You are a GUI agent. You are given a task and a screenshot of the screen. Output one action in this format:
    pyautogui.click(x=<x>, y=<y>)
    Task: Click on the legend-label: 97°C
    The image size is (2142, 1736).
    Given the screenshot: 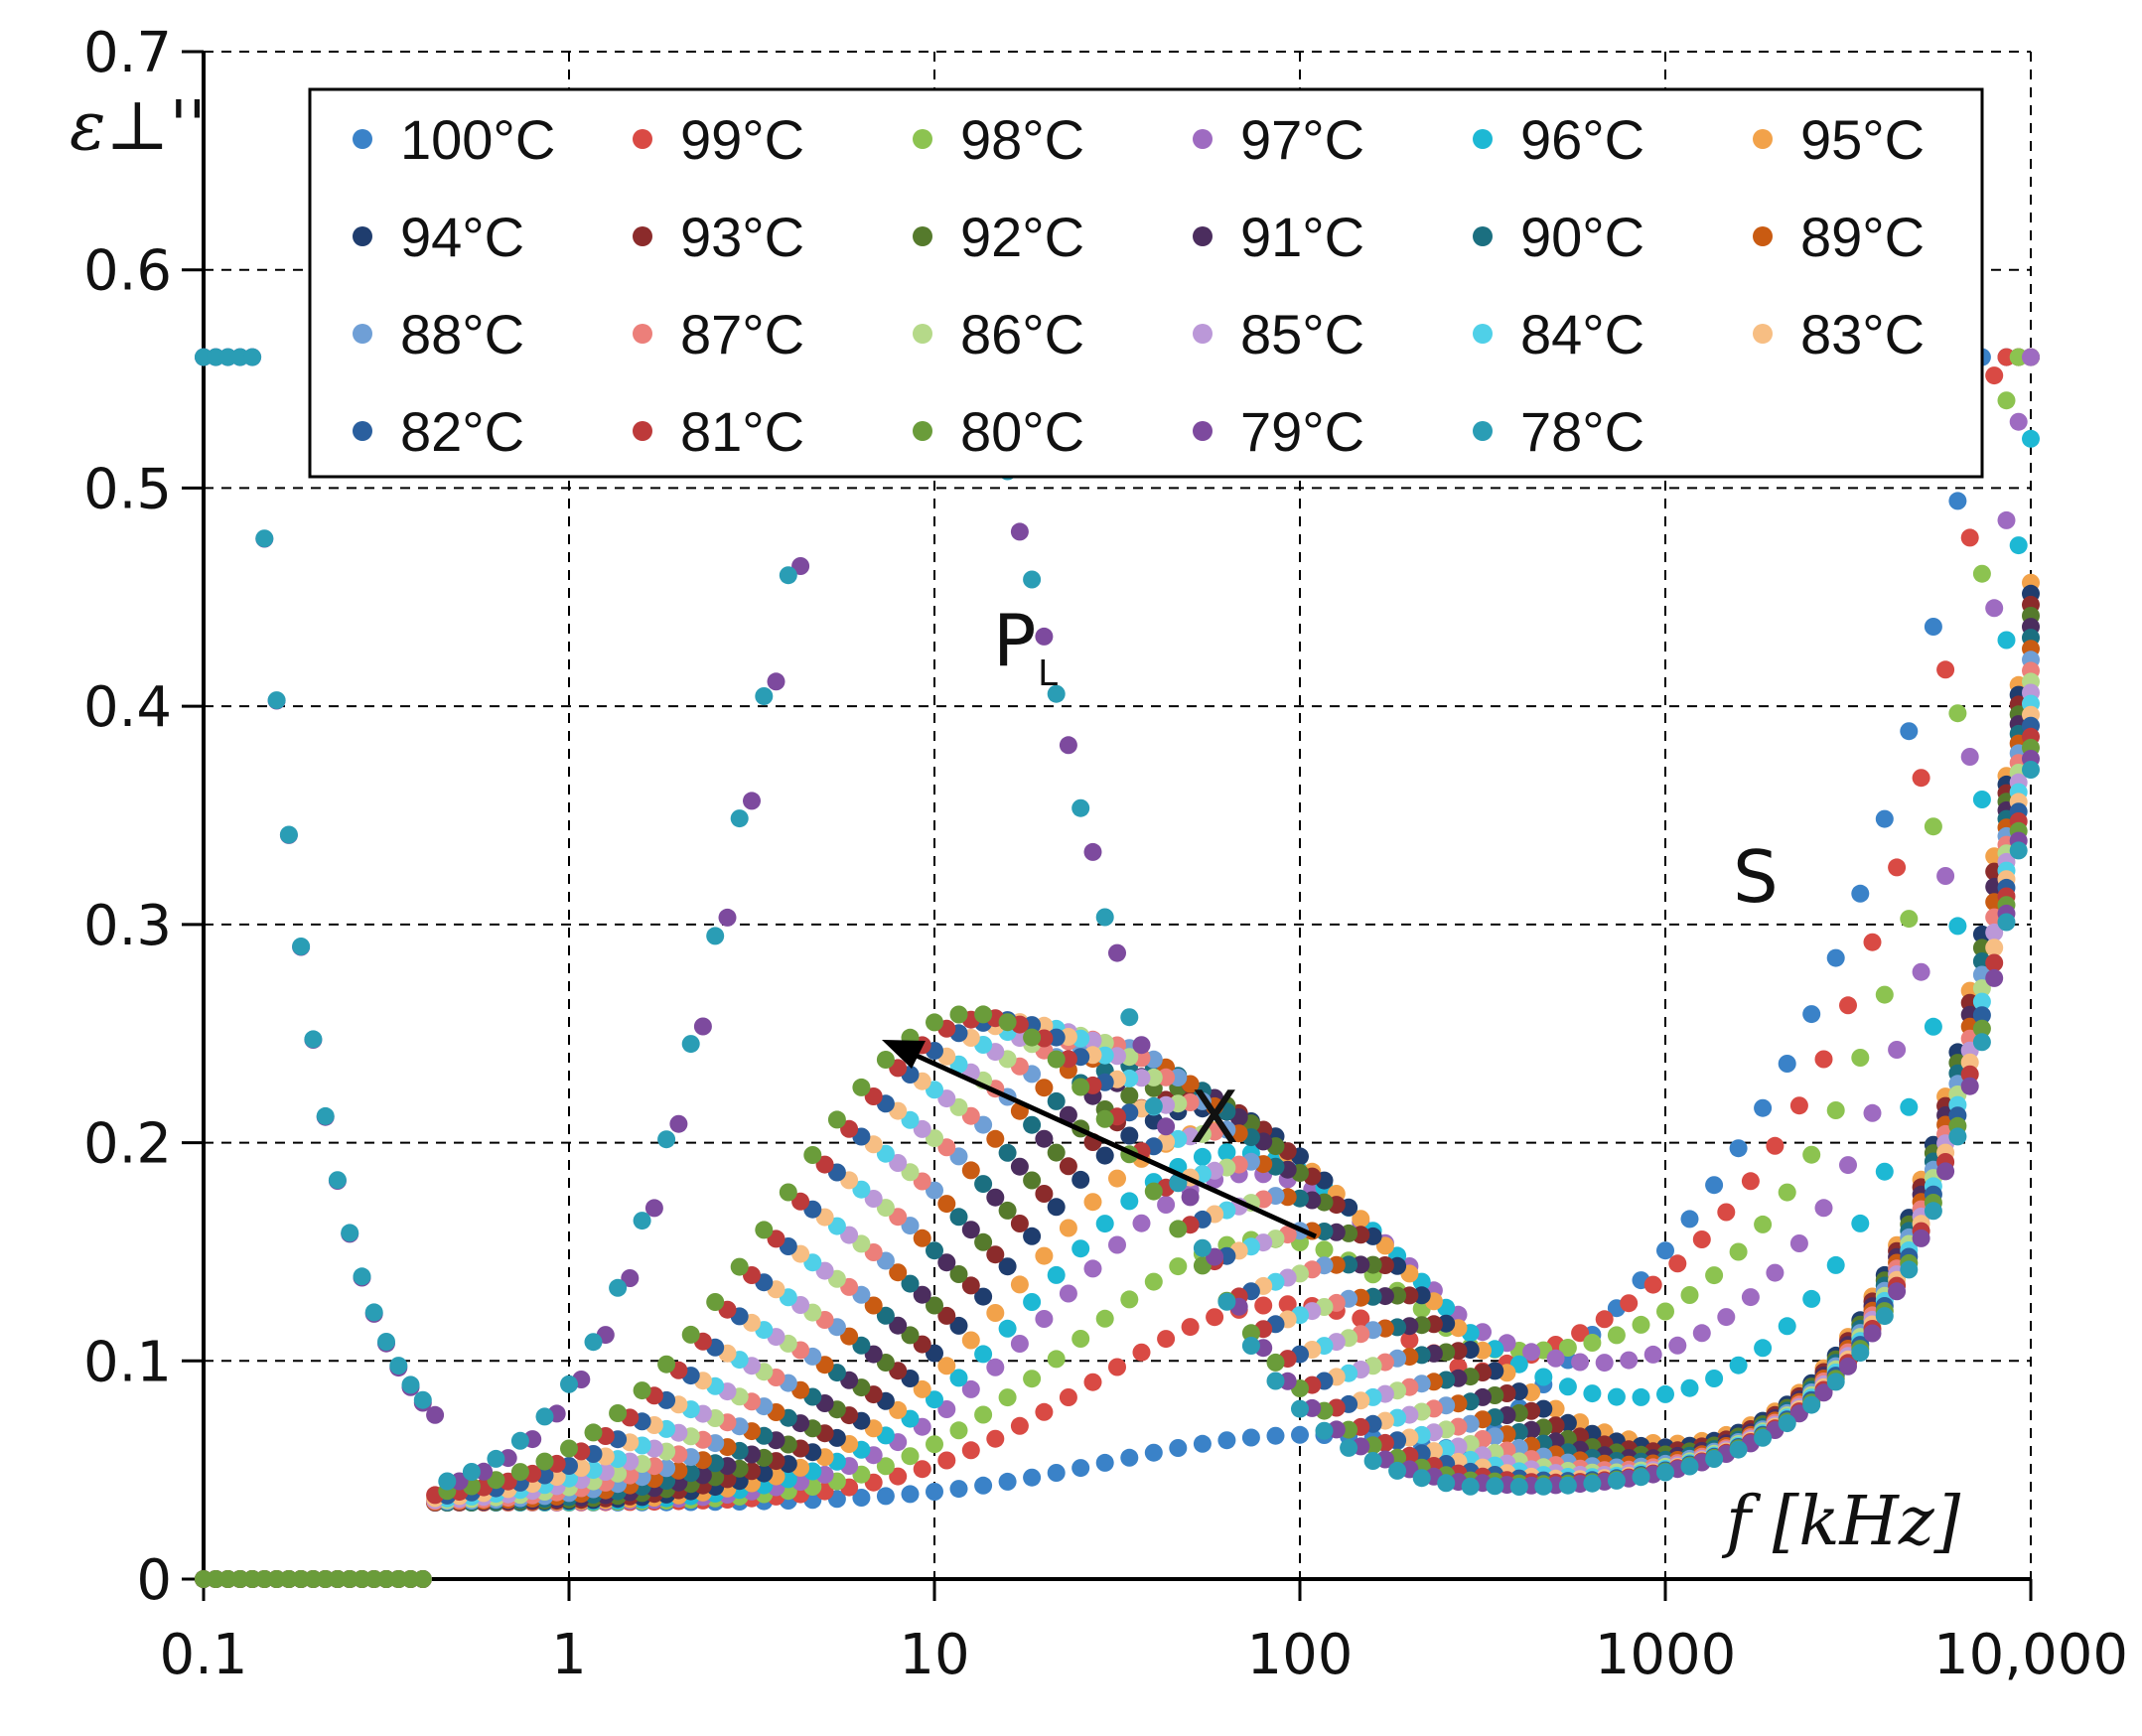 What is the action you would take?
    pyautogui.click(x=1302, y=139)
    